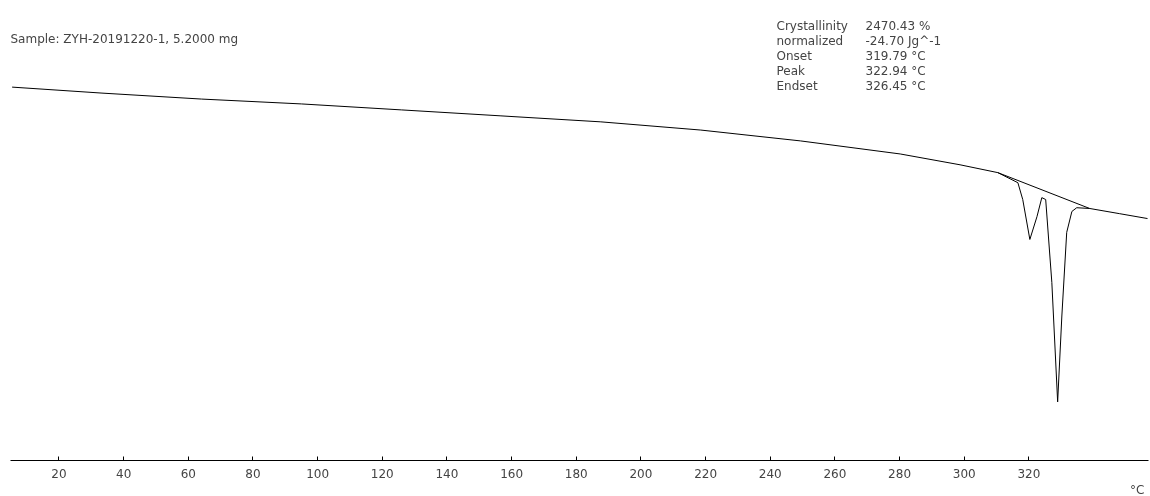 The image size is (1150, 496). I want to click on x-tick-label: 220, so click(706, 473).